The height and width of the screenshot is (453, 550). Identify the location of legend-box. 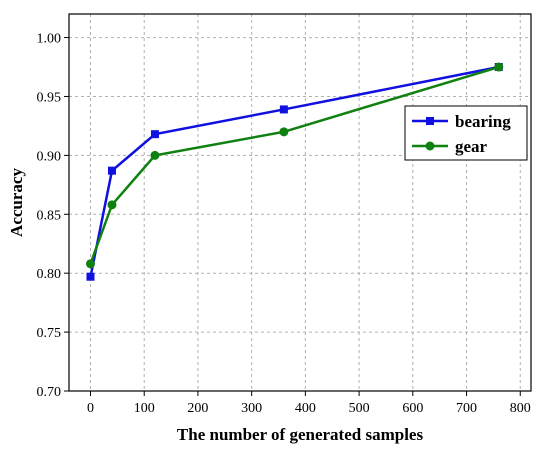
(466, 133).